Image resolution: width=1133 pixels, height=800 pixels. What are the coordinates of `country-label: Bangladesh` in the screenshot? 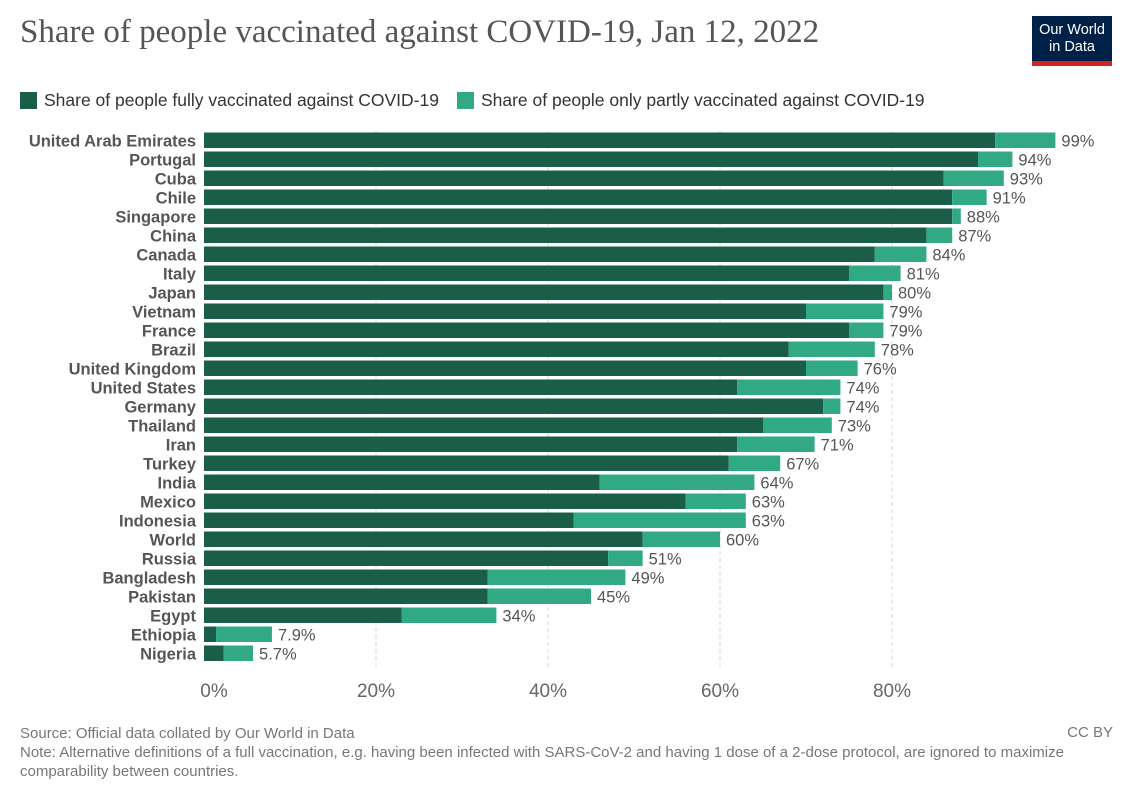 It's located at (149, 579).